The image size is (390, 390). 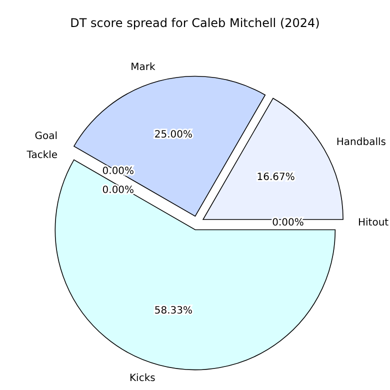 I want to click on data-label: 58.33%, so click(x=173, y=310).